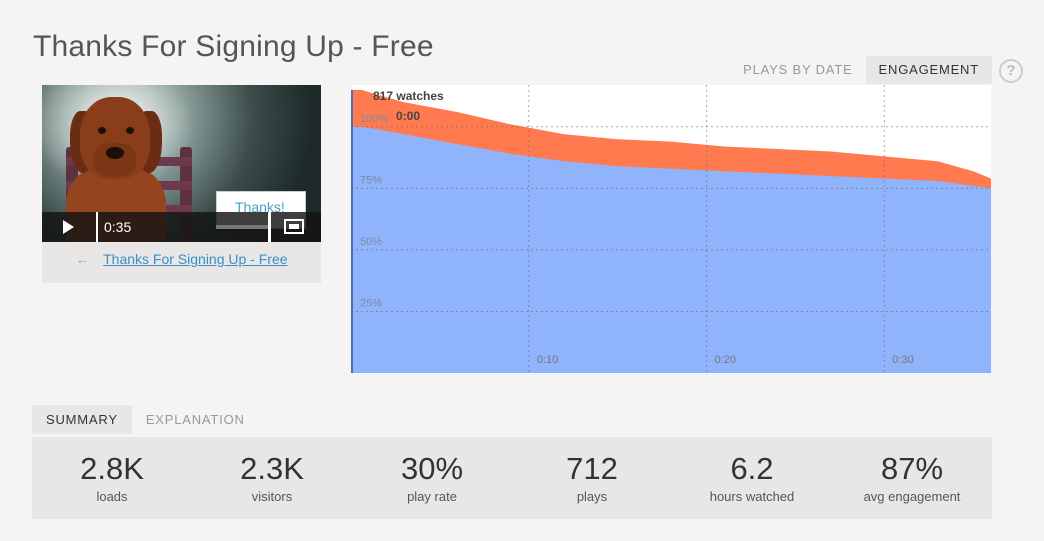 The image size is (1044, 541). Describe the element at coordinates (592, 496) in the screenshot. I see `stat-label: plays` at that location.